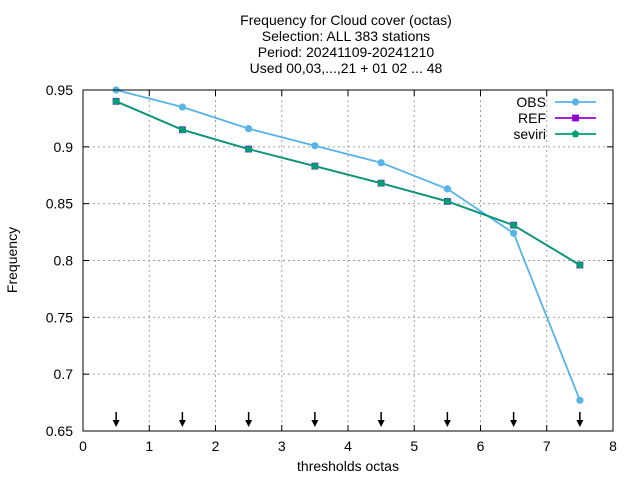 The width and height of the screenshot is (640, 480). Describe the element at coordinates (83, 446) in the screenshot. I see `x-tick-label: 0` at that location.